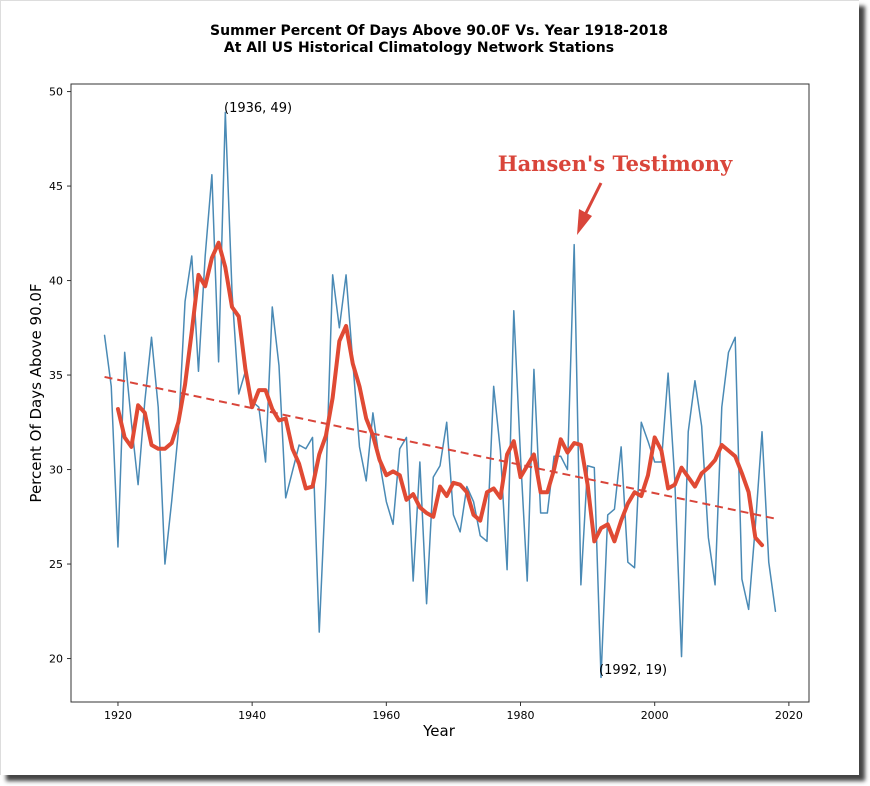  What do you see at coordinates (56, 564) in the screenshot?
I see `y-tick-label: 25` at bounding box center [56, 564].